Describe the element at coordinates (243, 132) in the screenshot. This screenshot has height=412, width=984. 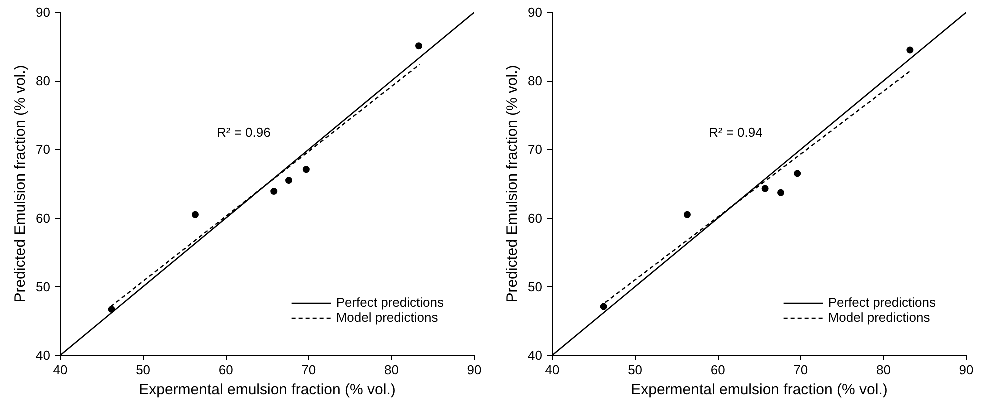
I see `annotation: R² = 0.96` at that location.